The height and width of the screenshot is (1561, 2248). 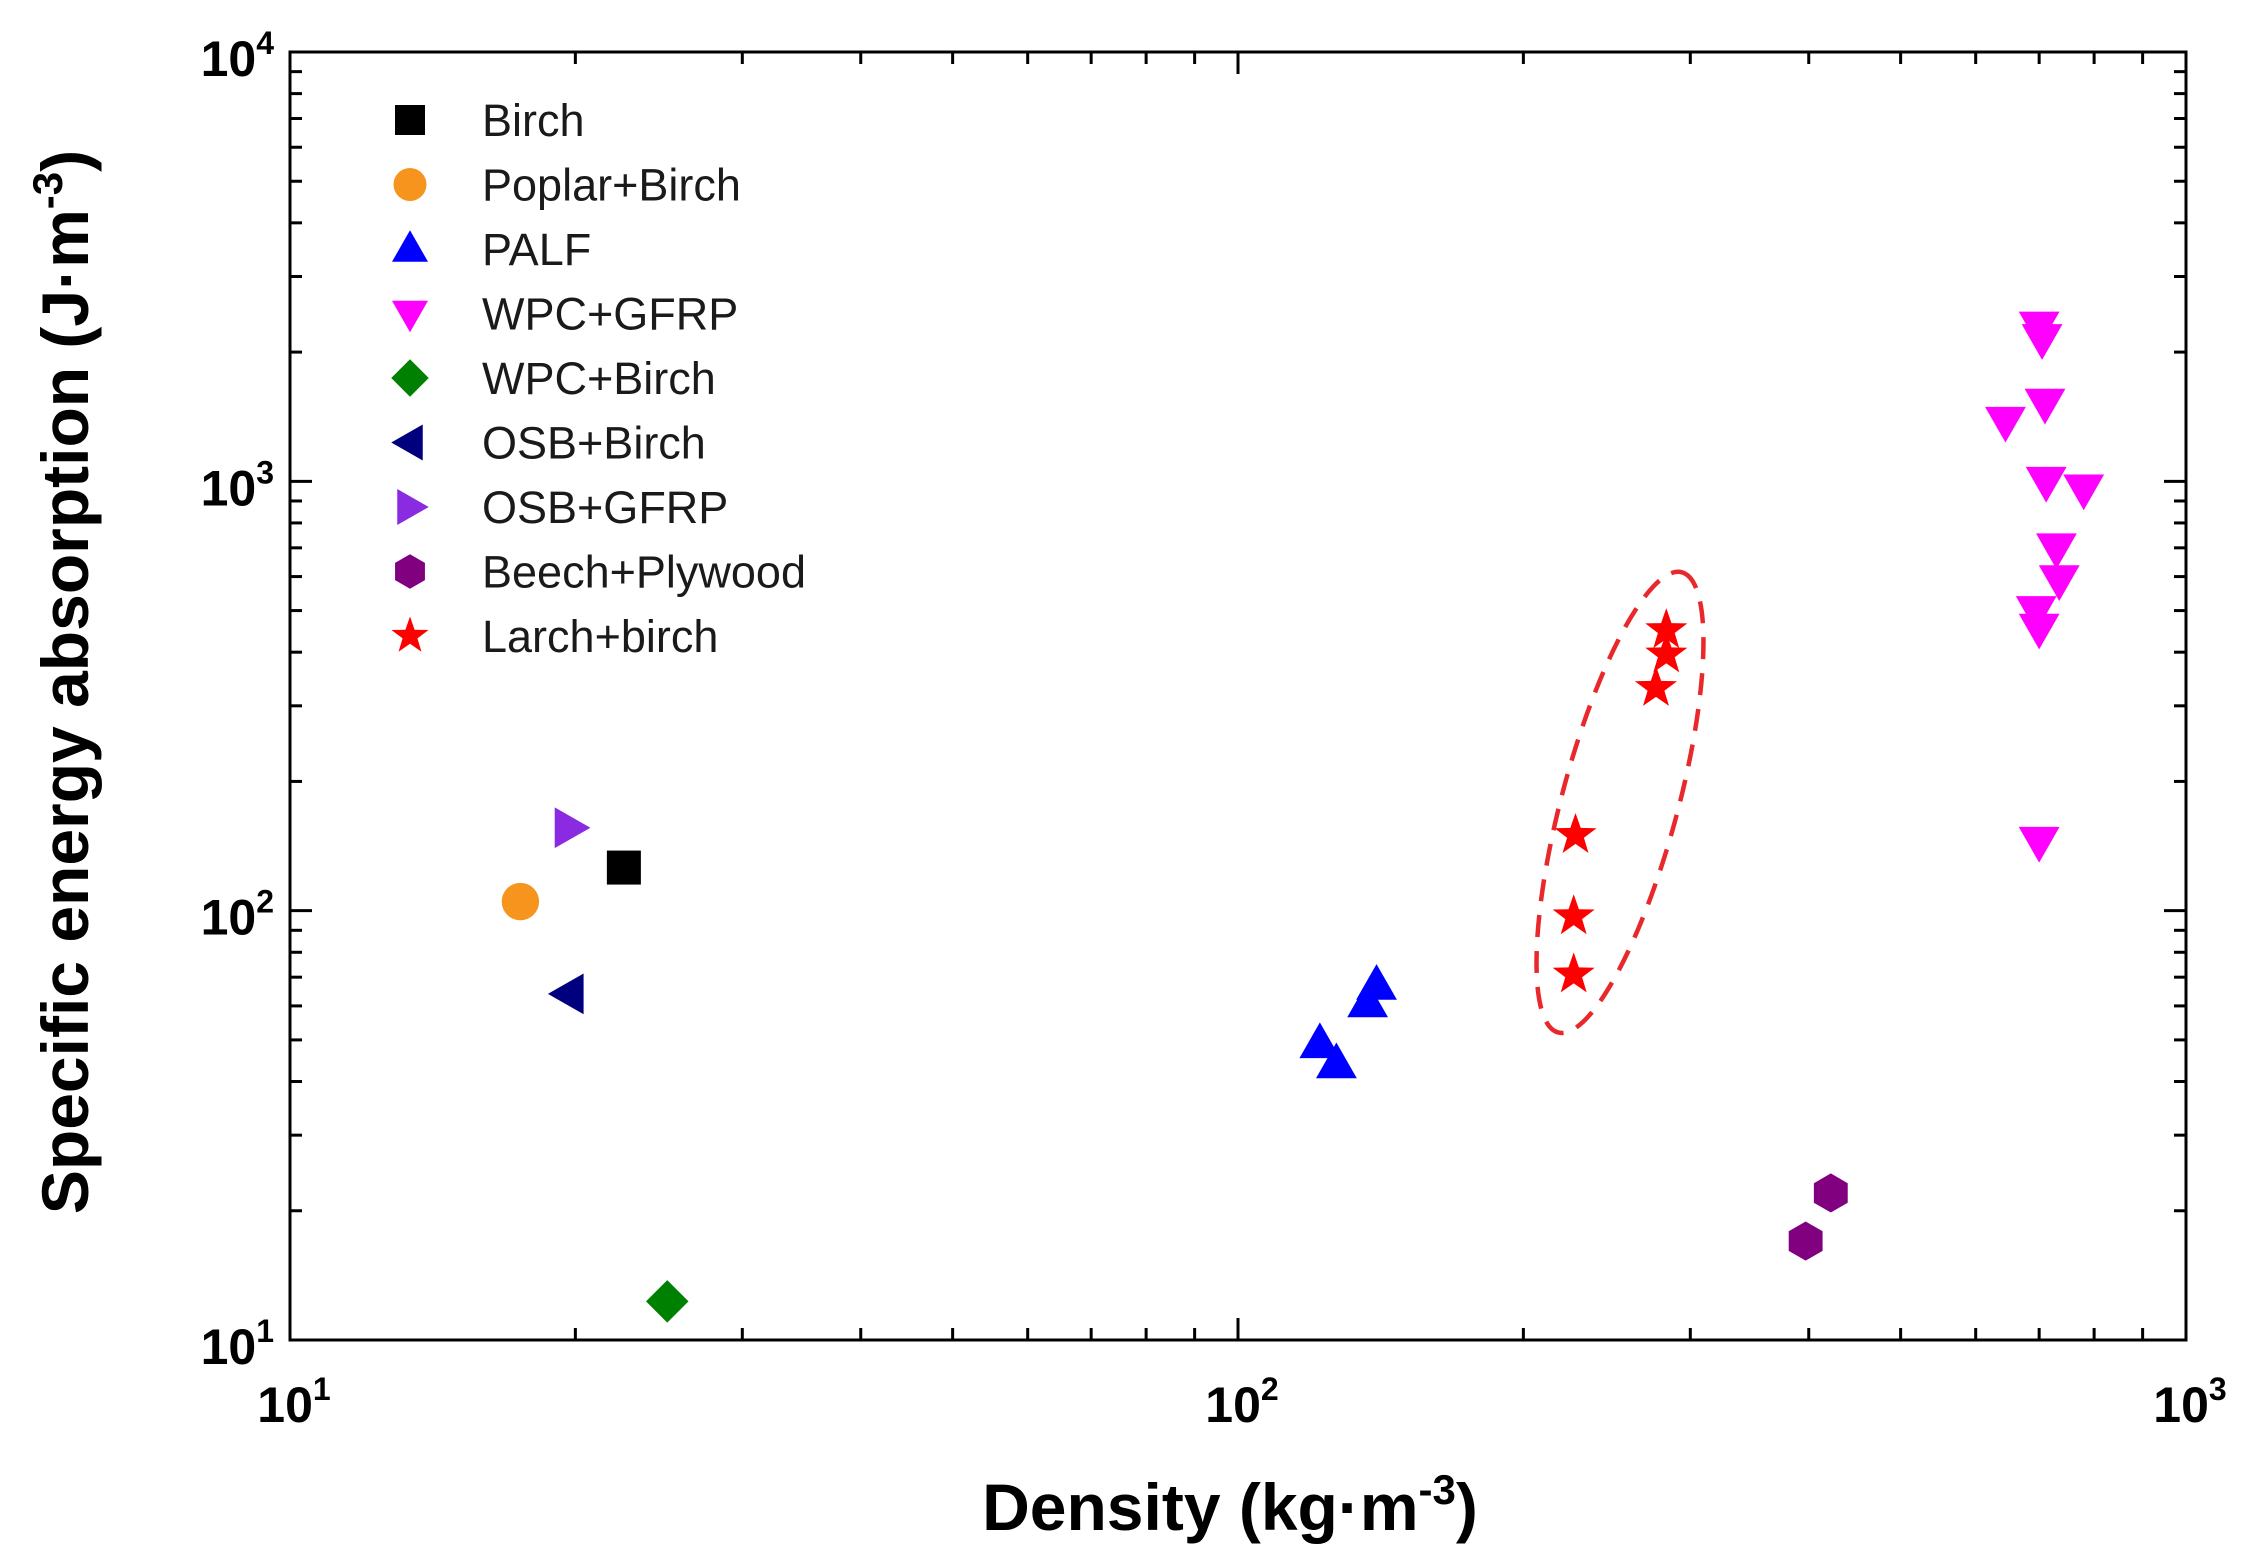 What do you see at coordinates (410, 120) in the screenshot?
I see `legend-marker-birch` at bounding box center [410, 120].